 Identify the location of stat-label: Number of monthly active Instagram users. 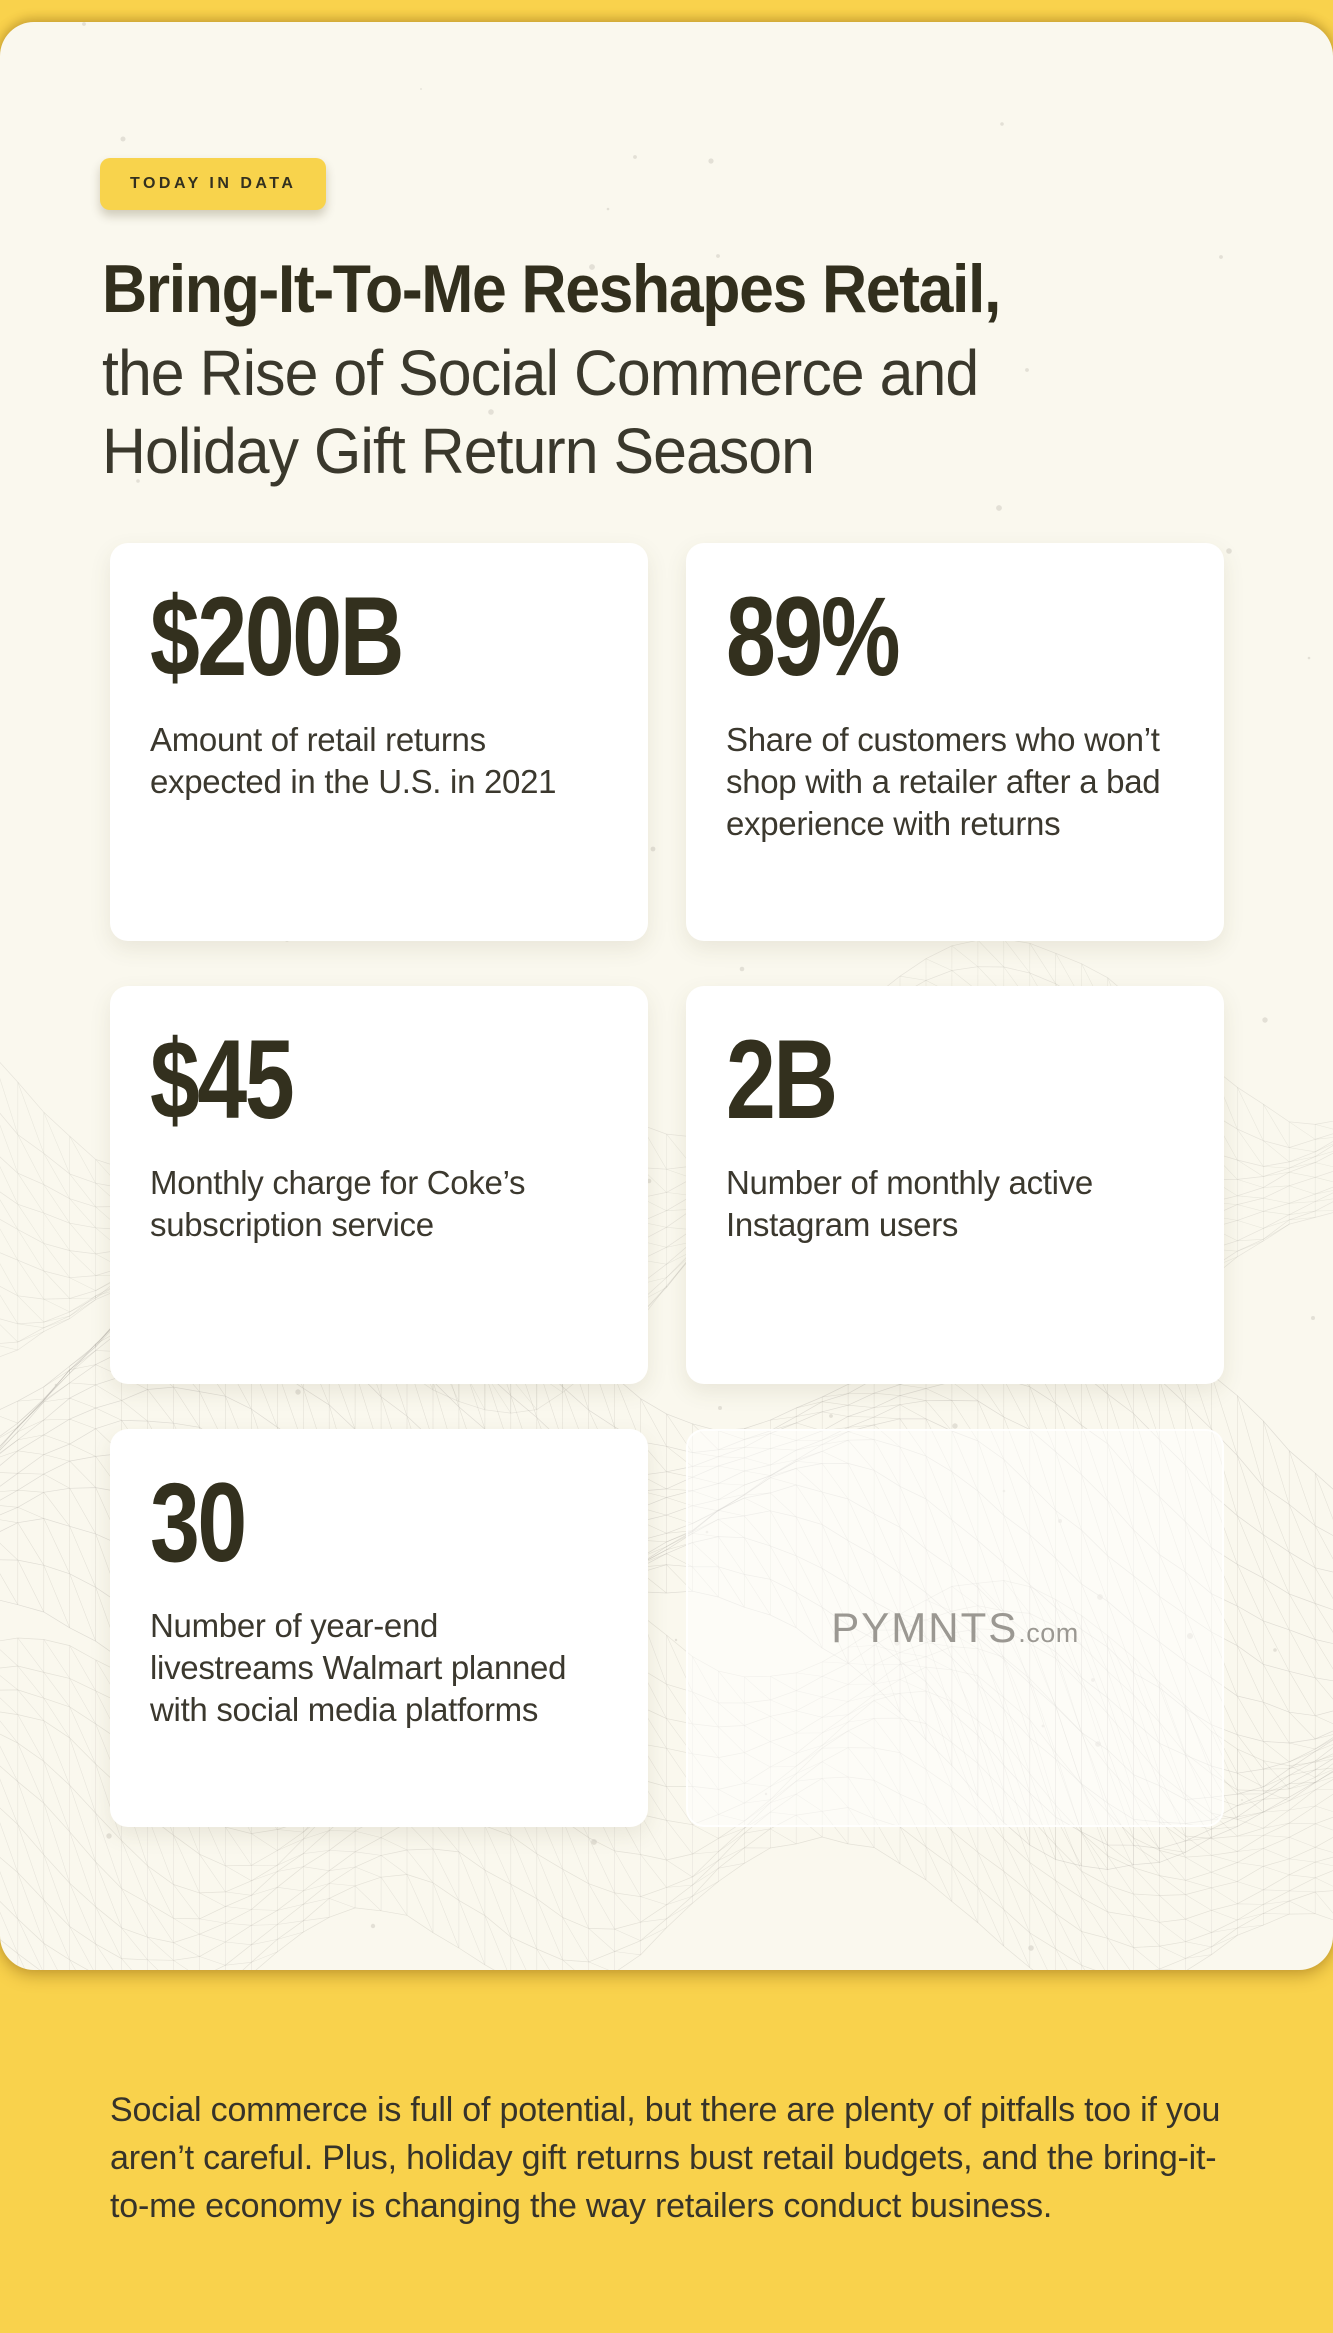
(909, 1203).